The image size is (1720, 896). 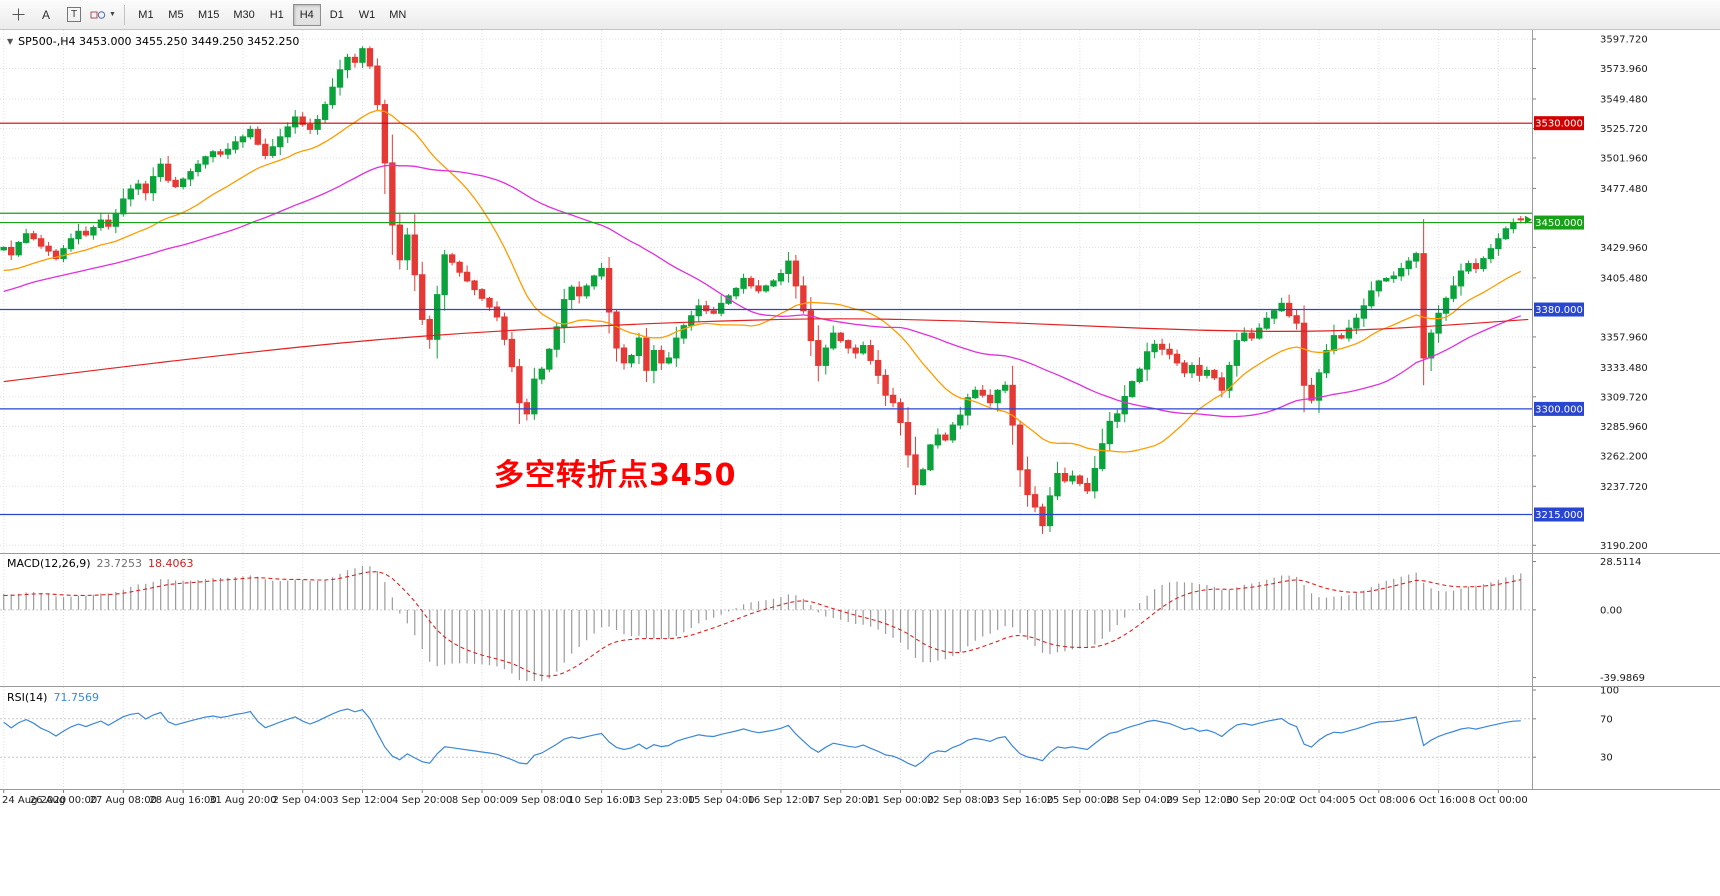 What do you see at coordinates (1498, 800) in the screenshot?
I see `time-axis-label: 8 Oct 00:00` at bounding box center [1498, 800].